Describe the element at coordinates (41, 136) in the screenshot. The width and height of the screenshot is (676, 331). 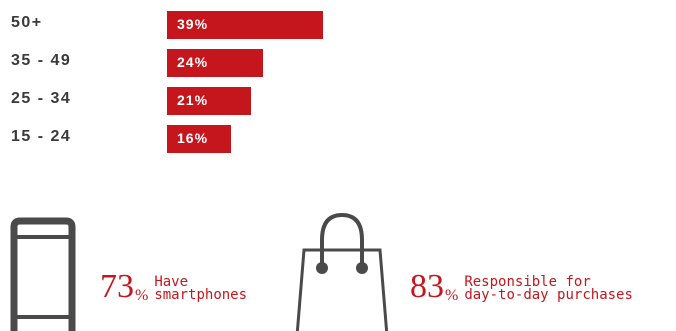
I see `category-label: 15 - 24` at that location.